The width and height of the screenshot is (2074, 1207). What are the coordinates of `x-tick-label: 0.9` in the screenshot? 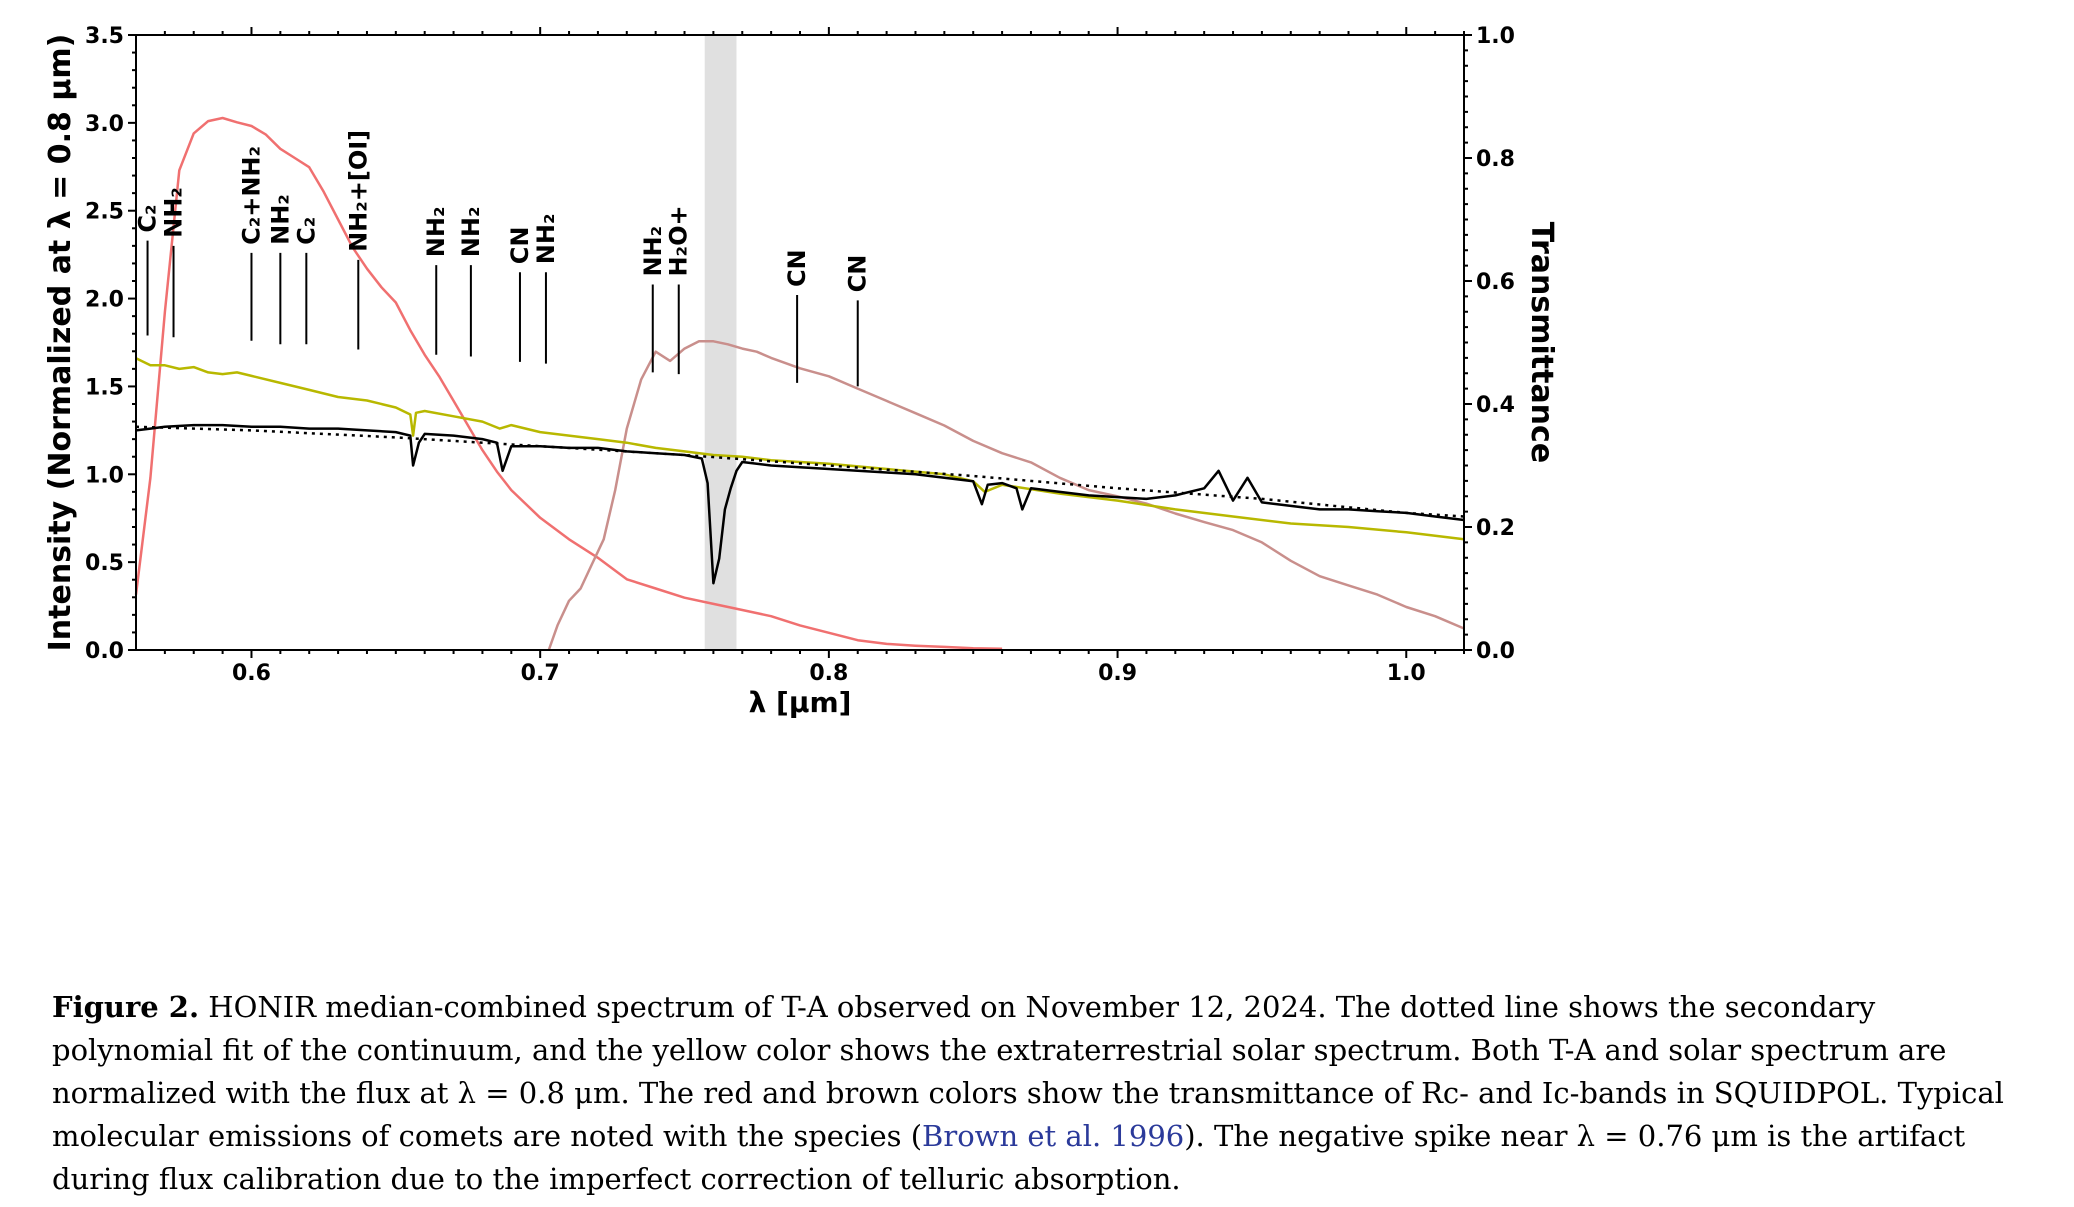 It's located at (1117, 673).